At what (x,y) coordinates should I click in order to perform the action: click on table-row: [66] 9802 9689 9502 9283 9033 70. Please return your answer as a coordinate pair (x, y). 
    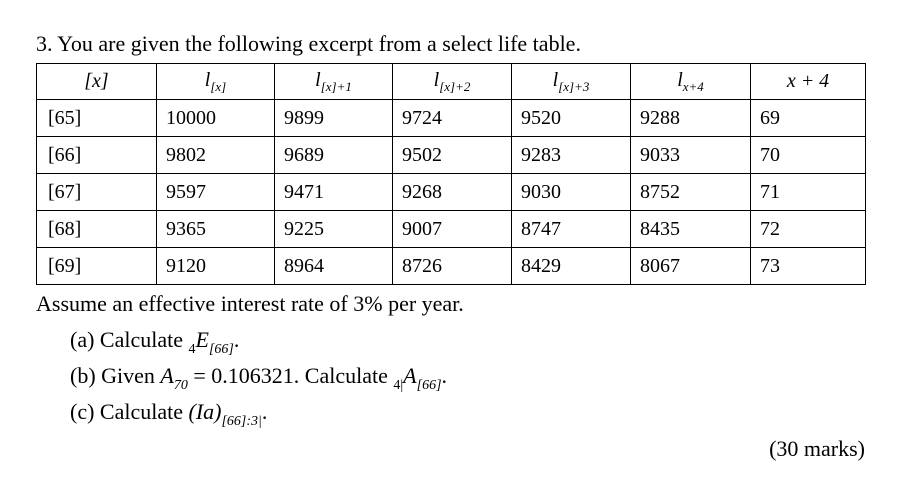
    Looking at the image, I should click on (451, 155).